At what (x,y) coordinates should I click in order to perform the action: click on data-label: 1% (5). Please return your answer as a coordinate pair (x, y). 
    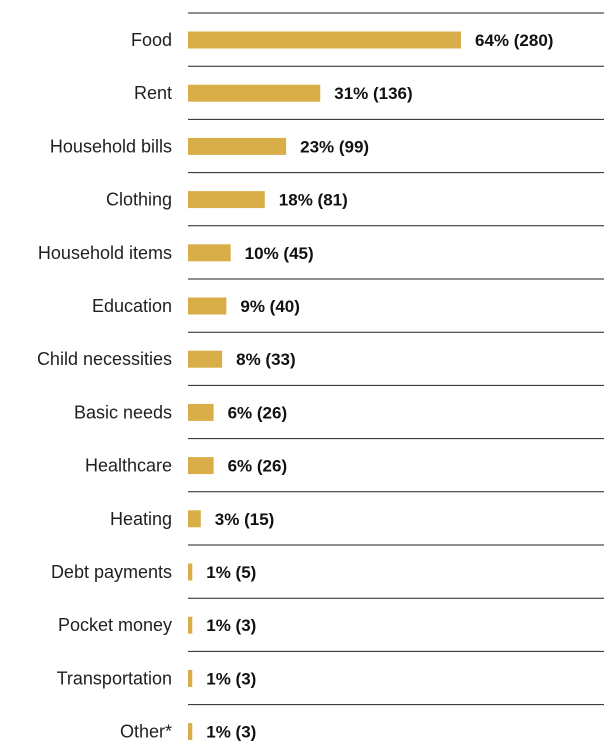
    Looking at the image, I should click on (231, 572).